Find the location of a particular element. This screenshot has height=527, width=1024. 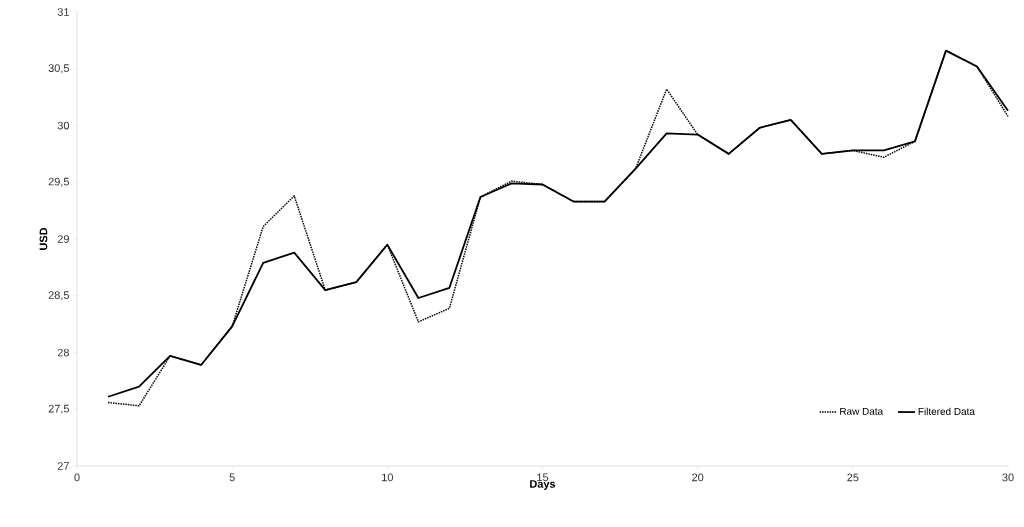

x-axis-title: Days is located at coordinates (543, 485).